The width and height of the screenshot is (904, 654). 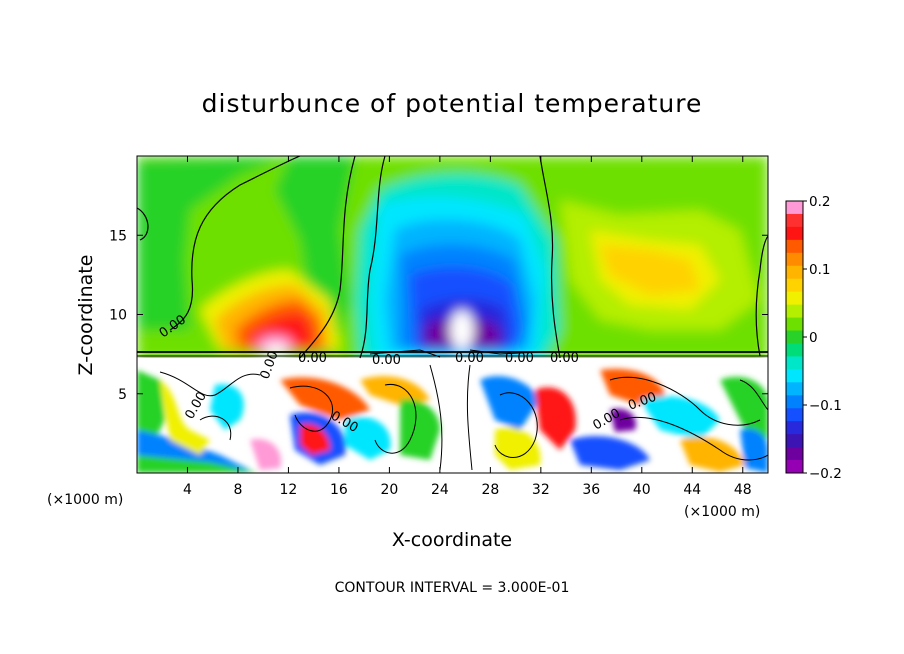 What do you see at coordinates (237, 490) in the screenshot?
I see `x-tick-label: 8` at bounding box center [237, 490].